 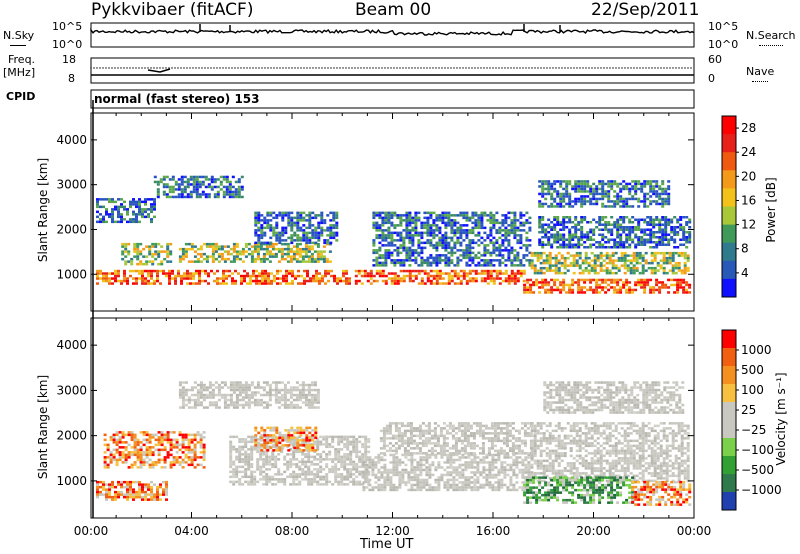 I want to click on nsearch-tick-bottom: 10^0, so click(x=723, y=44).